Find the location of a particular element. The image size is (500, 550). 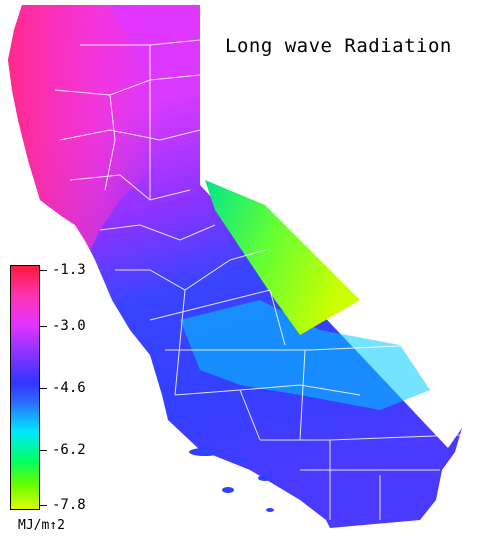

channel-islands is located at coordinates (231, 480).